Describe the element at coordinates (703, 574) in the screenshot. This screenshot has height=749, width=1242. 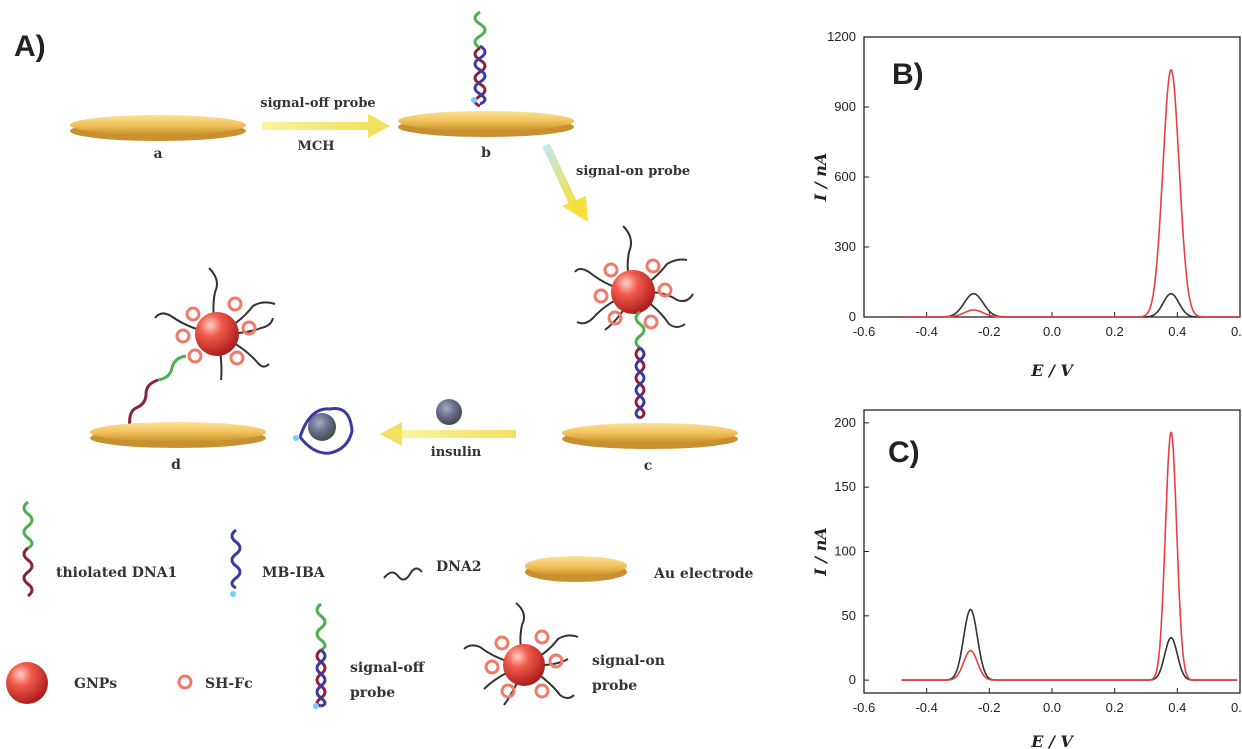
I see `legend-au-electrode: Au electrode` at that location.